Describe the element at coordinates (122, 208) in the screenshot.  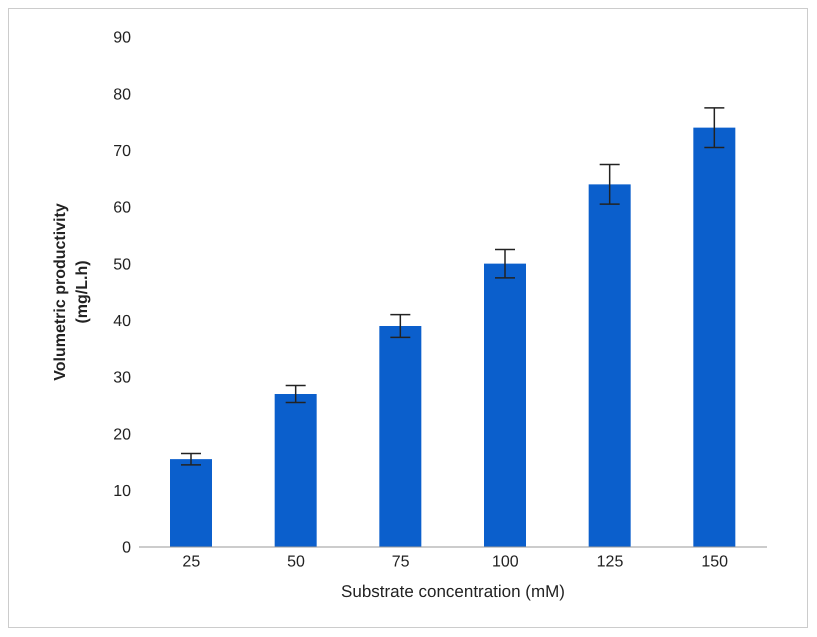
I see `y-tick-label: 60` at that location.